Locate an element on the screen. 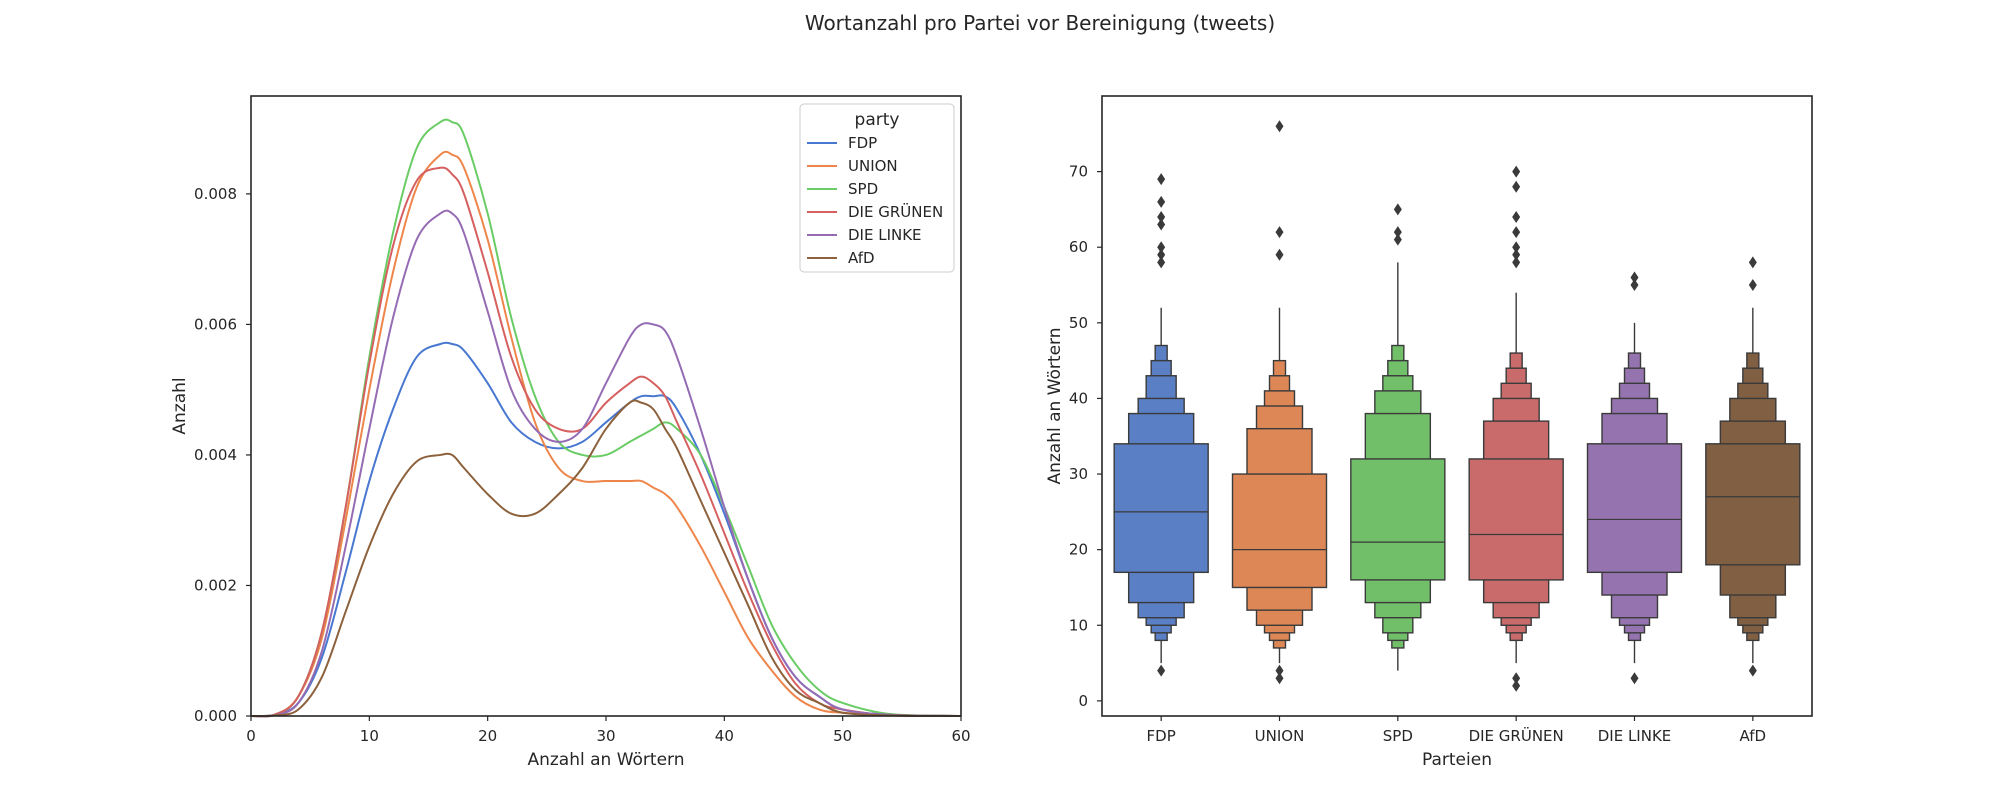 Image resolution: width=2000 pixels, height=800 pixels. boxen-y-tick-label: 60 is located at coordinates (1078, 247).